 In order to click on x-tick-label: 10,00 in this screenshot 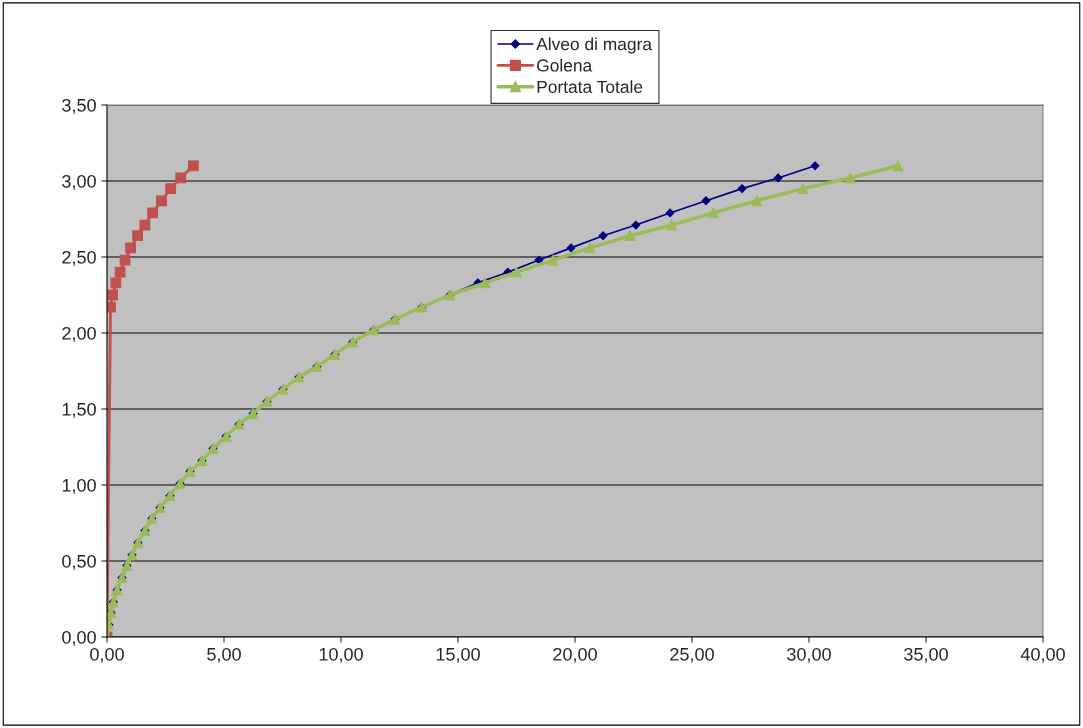, I will do `click(341, 655)`.